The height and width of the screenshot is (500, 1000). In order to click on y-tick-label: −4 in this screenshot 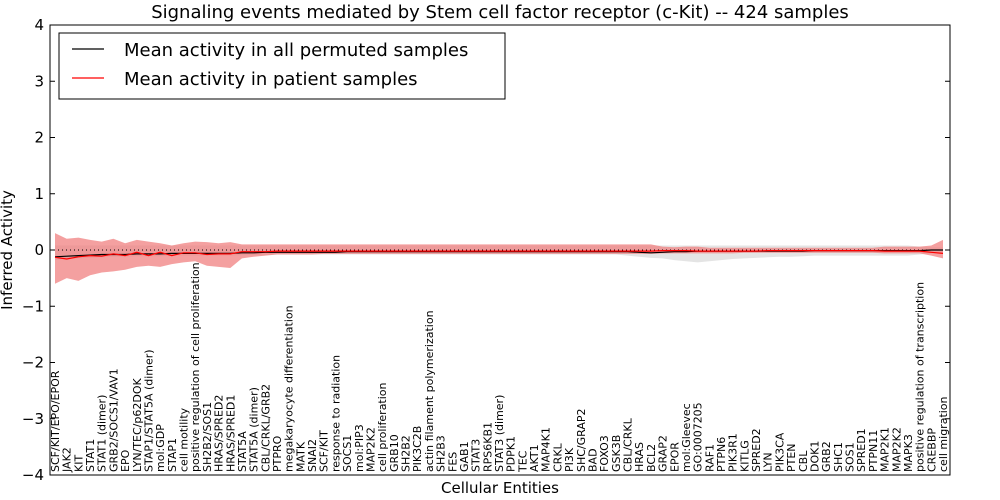, I will do `click(33, 475)`.